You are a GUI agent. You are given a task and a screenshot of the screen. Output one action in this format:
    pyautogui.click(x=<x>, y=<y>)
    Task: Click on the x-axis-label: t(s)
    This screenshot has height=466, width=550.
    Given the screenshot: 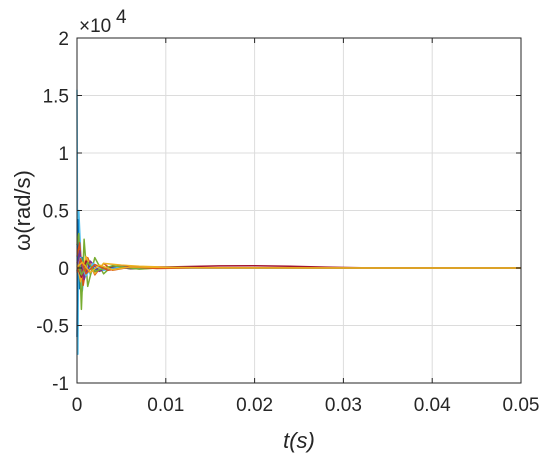 What is the action you would take?
    pyautogui.click(x=299, y=440)
    